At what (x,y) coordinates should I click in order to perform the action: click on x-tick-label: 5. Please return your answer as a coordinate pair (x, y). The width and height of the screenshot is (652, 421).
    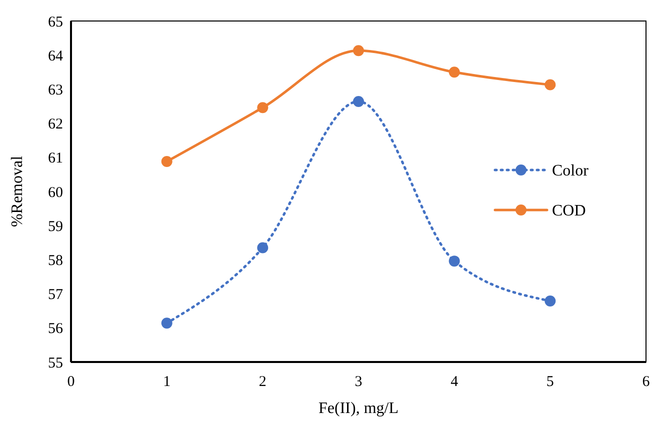
    Looking at the image, I should click on (550, 382).